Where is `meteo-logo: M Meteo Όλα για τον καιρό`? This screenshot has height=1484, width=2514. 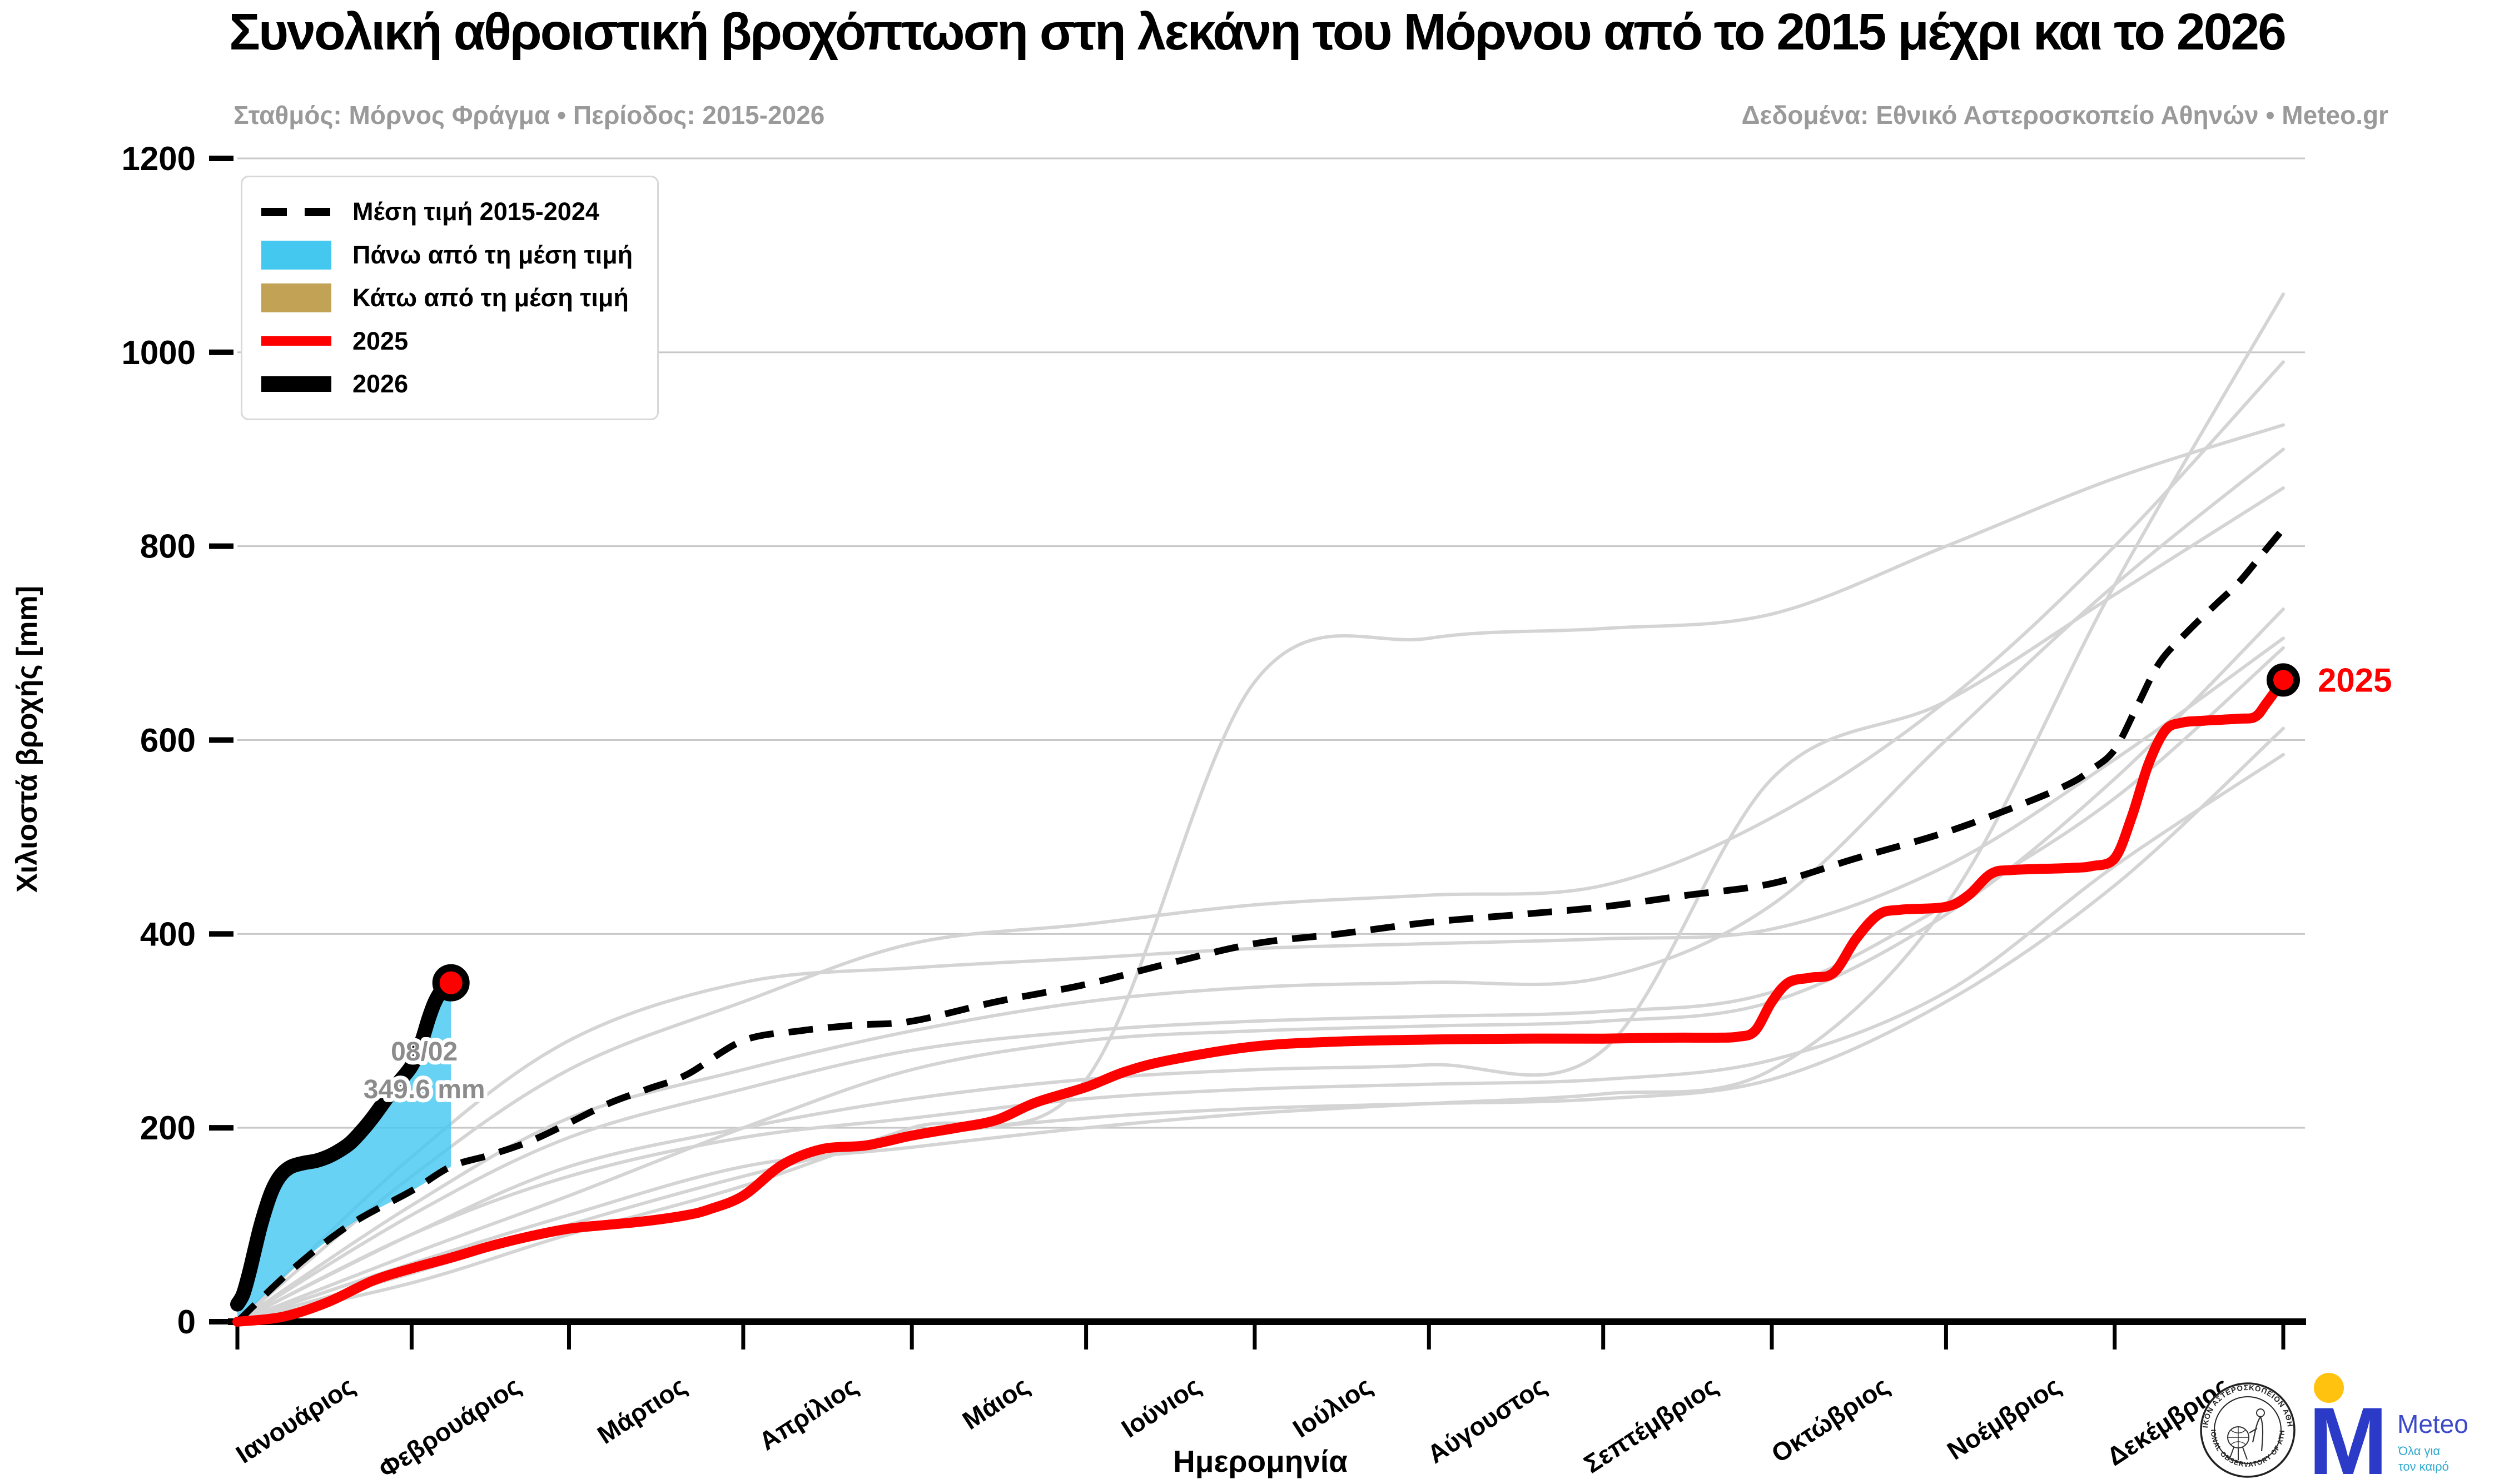
meteo-logo: M Meteo Όλα για τον καιρό is located at coordinates (2388, 1429).